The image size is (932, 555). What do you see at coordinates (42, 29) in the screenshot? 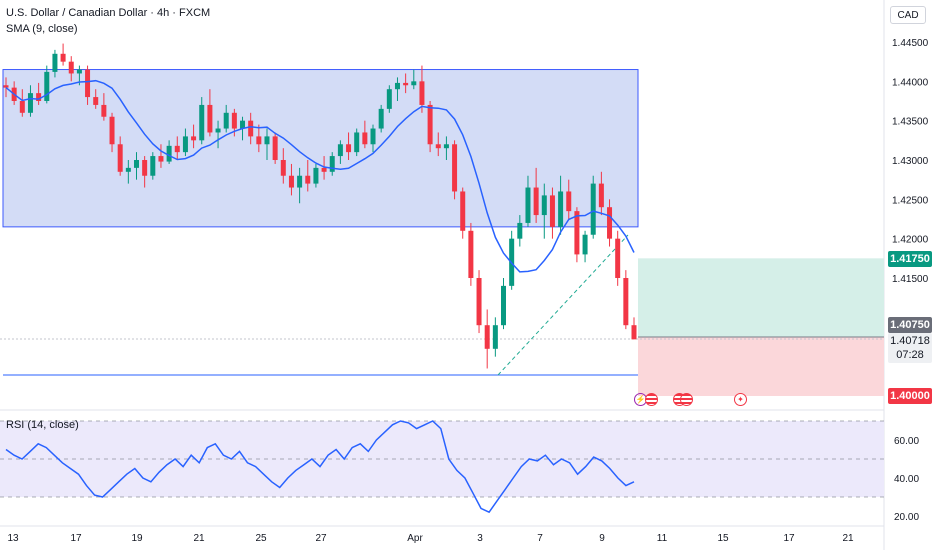
I see `sma-legend: SMA (9, close)` at bounding box center [42, 29].